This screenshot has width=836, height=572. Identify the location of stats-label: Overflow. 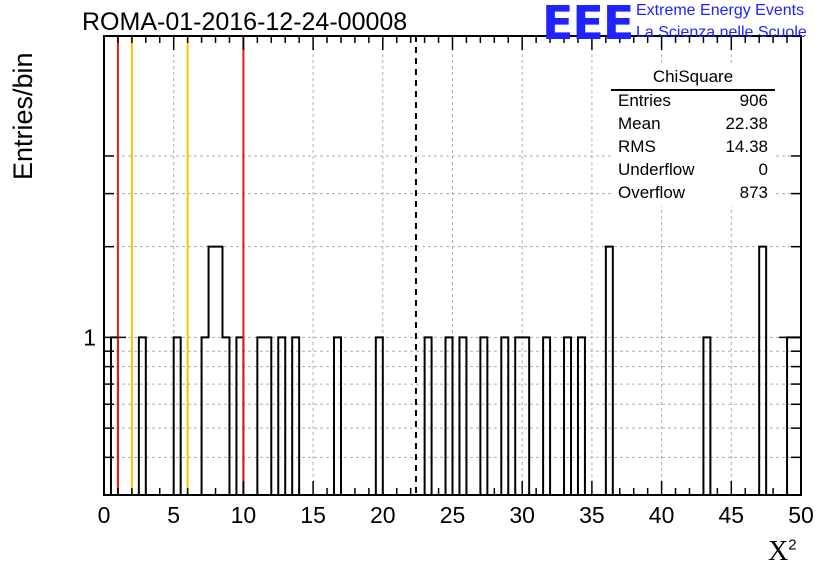
(652, 192).